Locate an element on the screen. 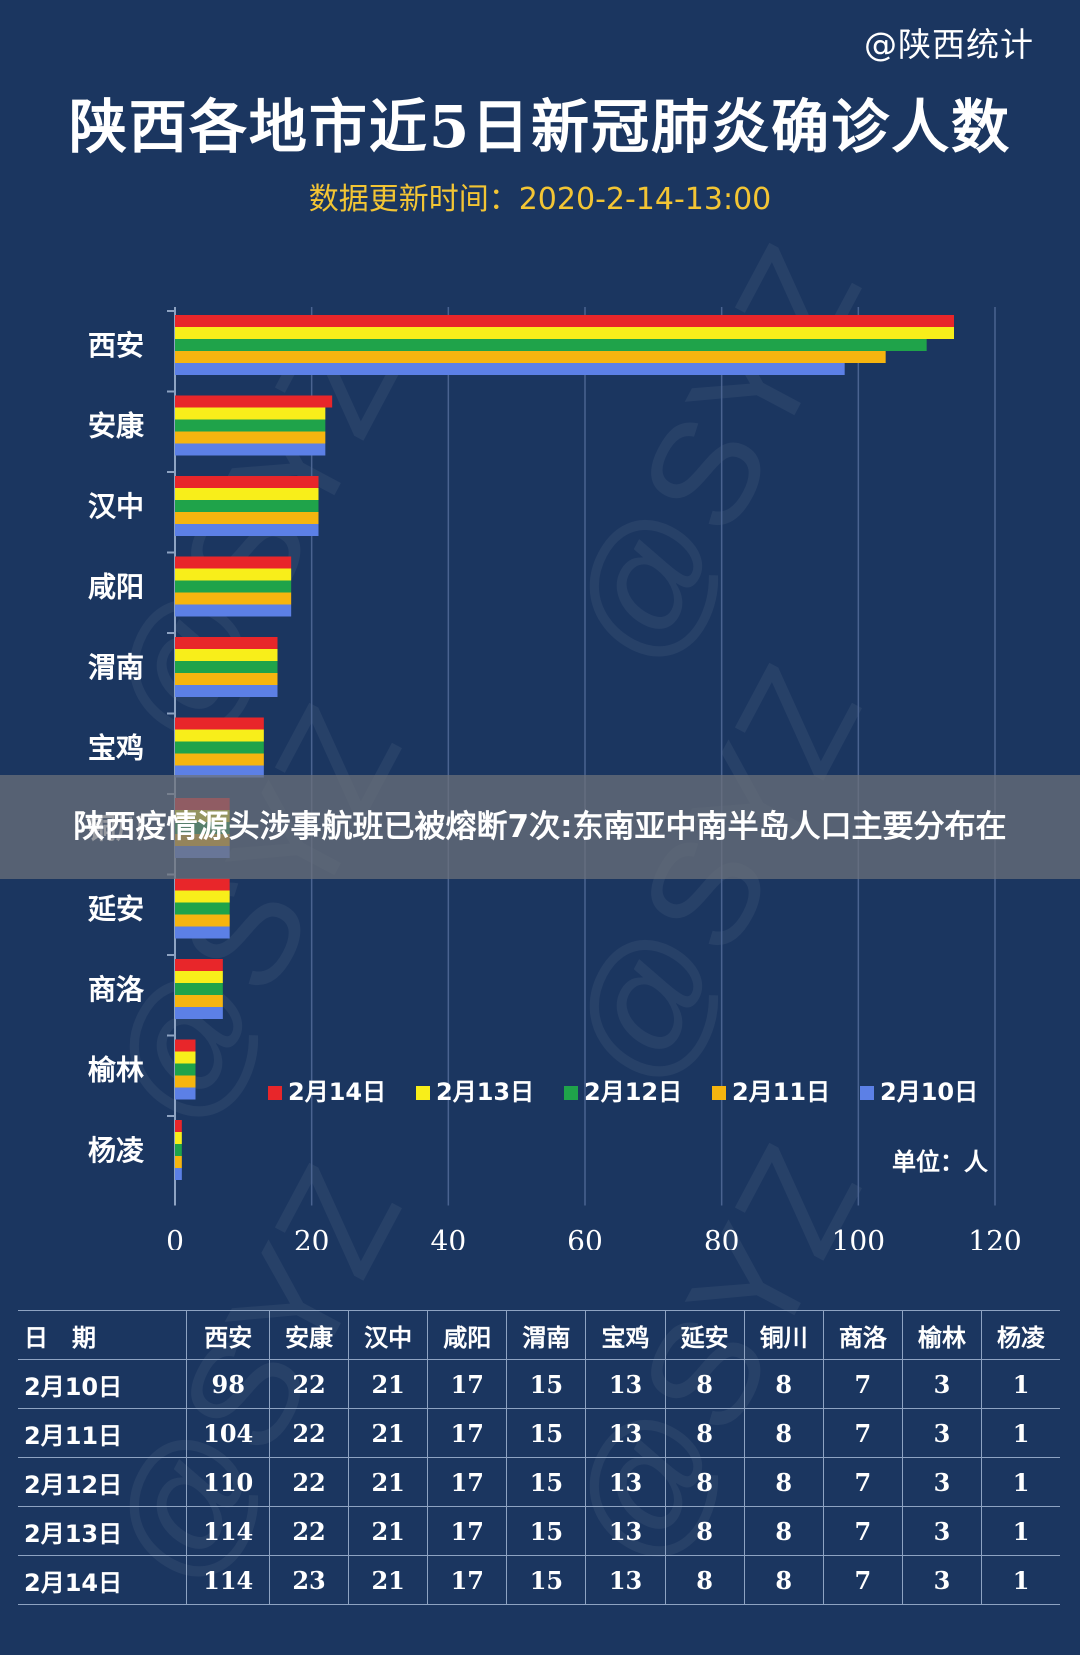 The image size is (1080, 1655). x-tick-label: 120 is located at coordinates (994, 1238).